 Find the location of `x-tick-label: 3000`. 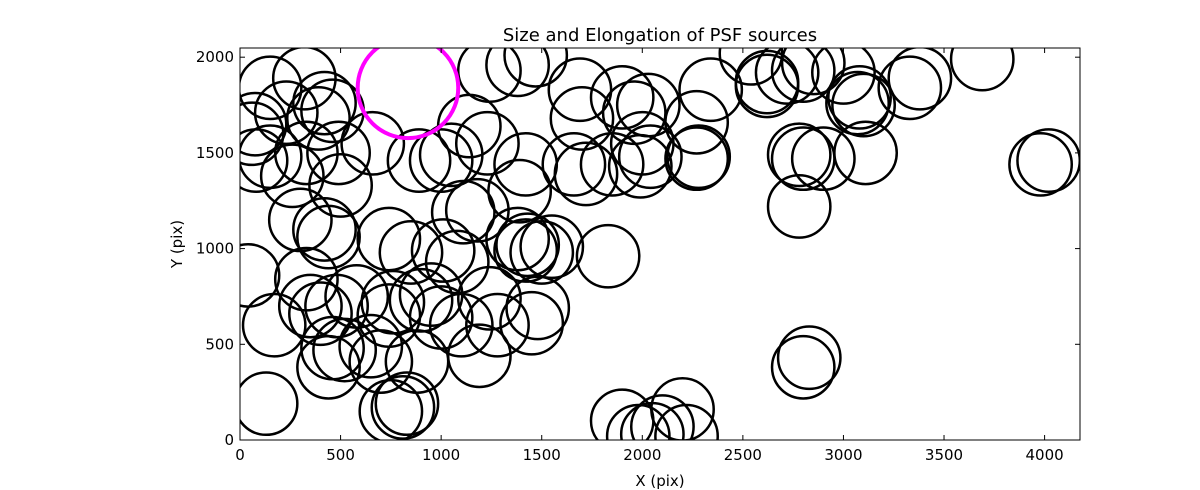

x-tick-label: 3000 is located at coordinates (843, 455).